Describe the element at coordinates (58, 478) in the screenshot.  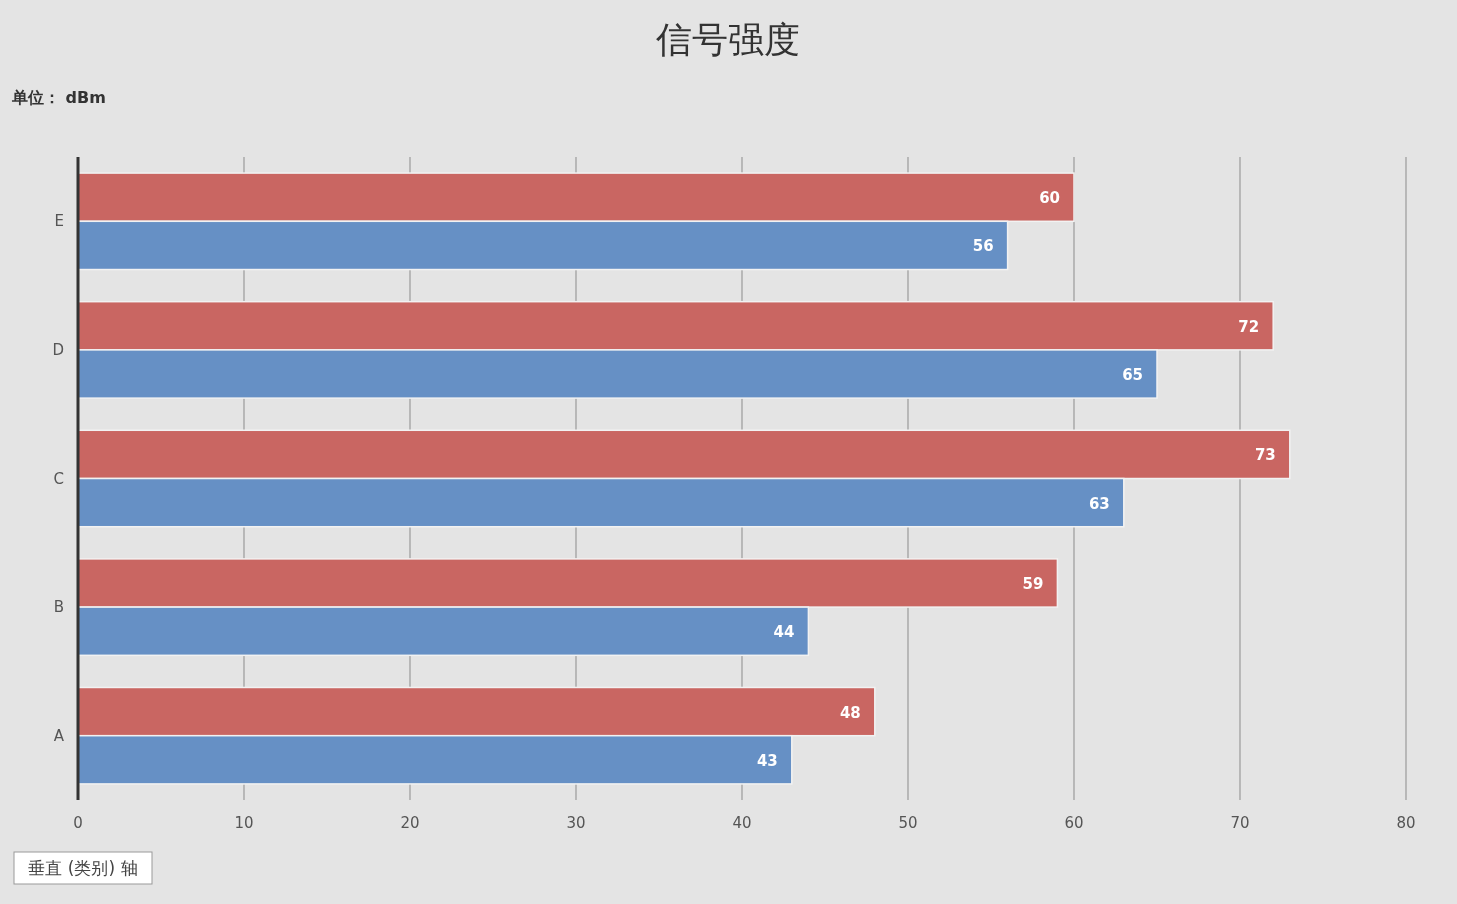
I see `y-tick-label: C` at that location.